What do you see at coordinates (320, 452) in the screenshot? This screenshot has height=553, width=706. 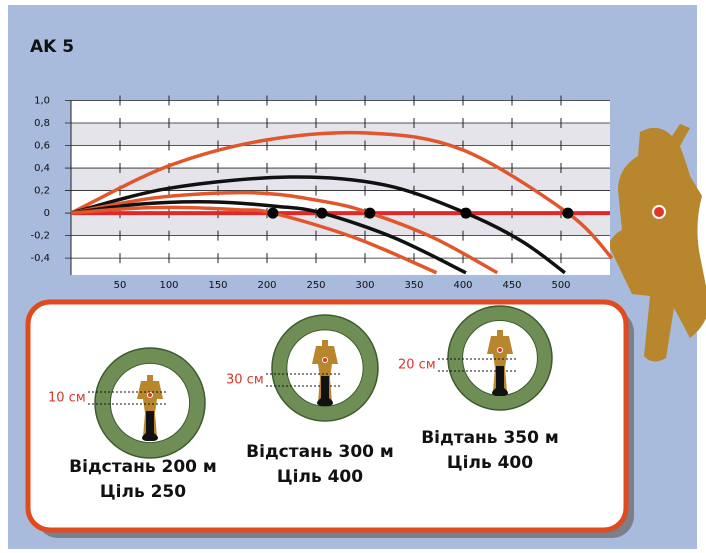 I see `scope-caption: Відстань 300 м` at bounding box center [320, 452].